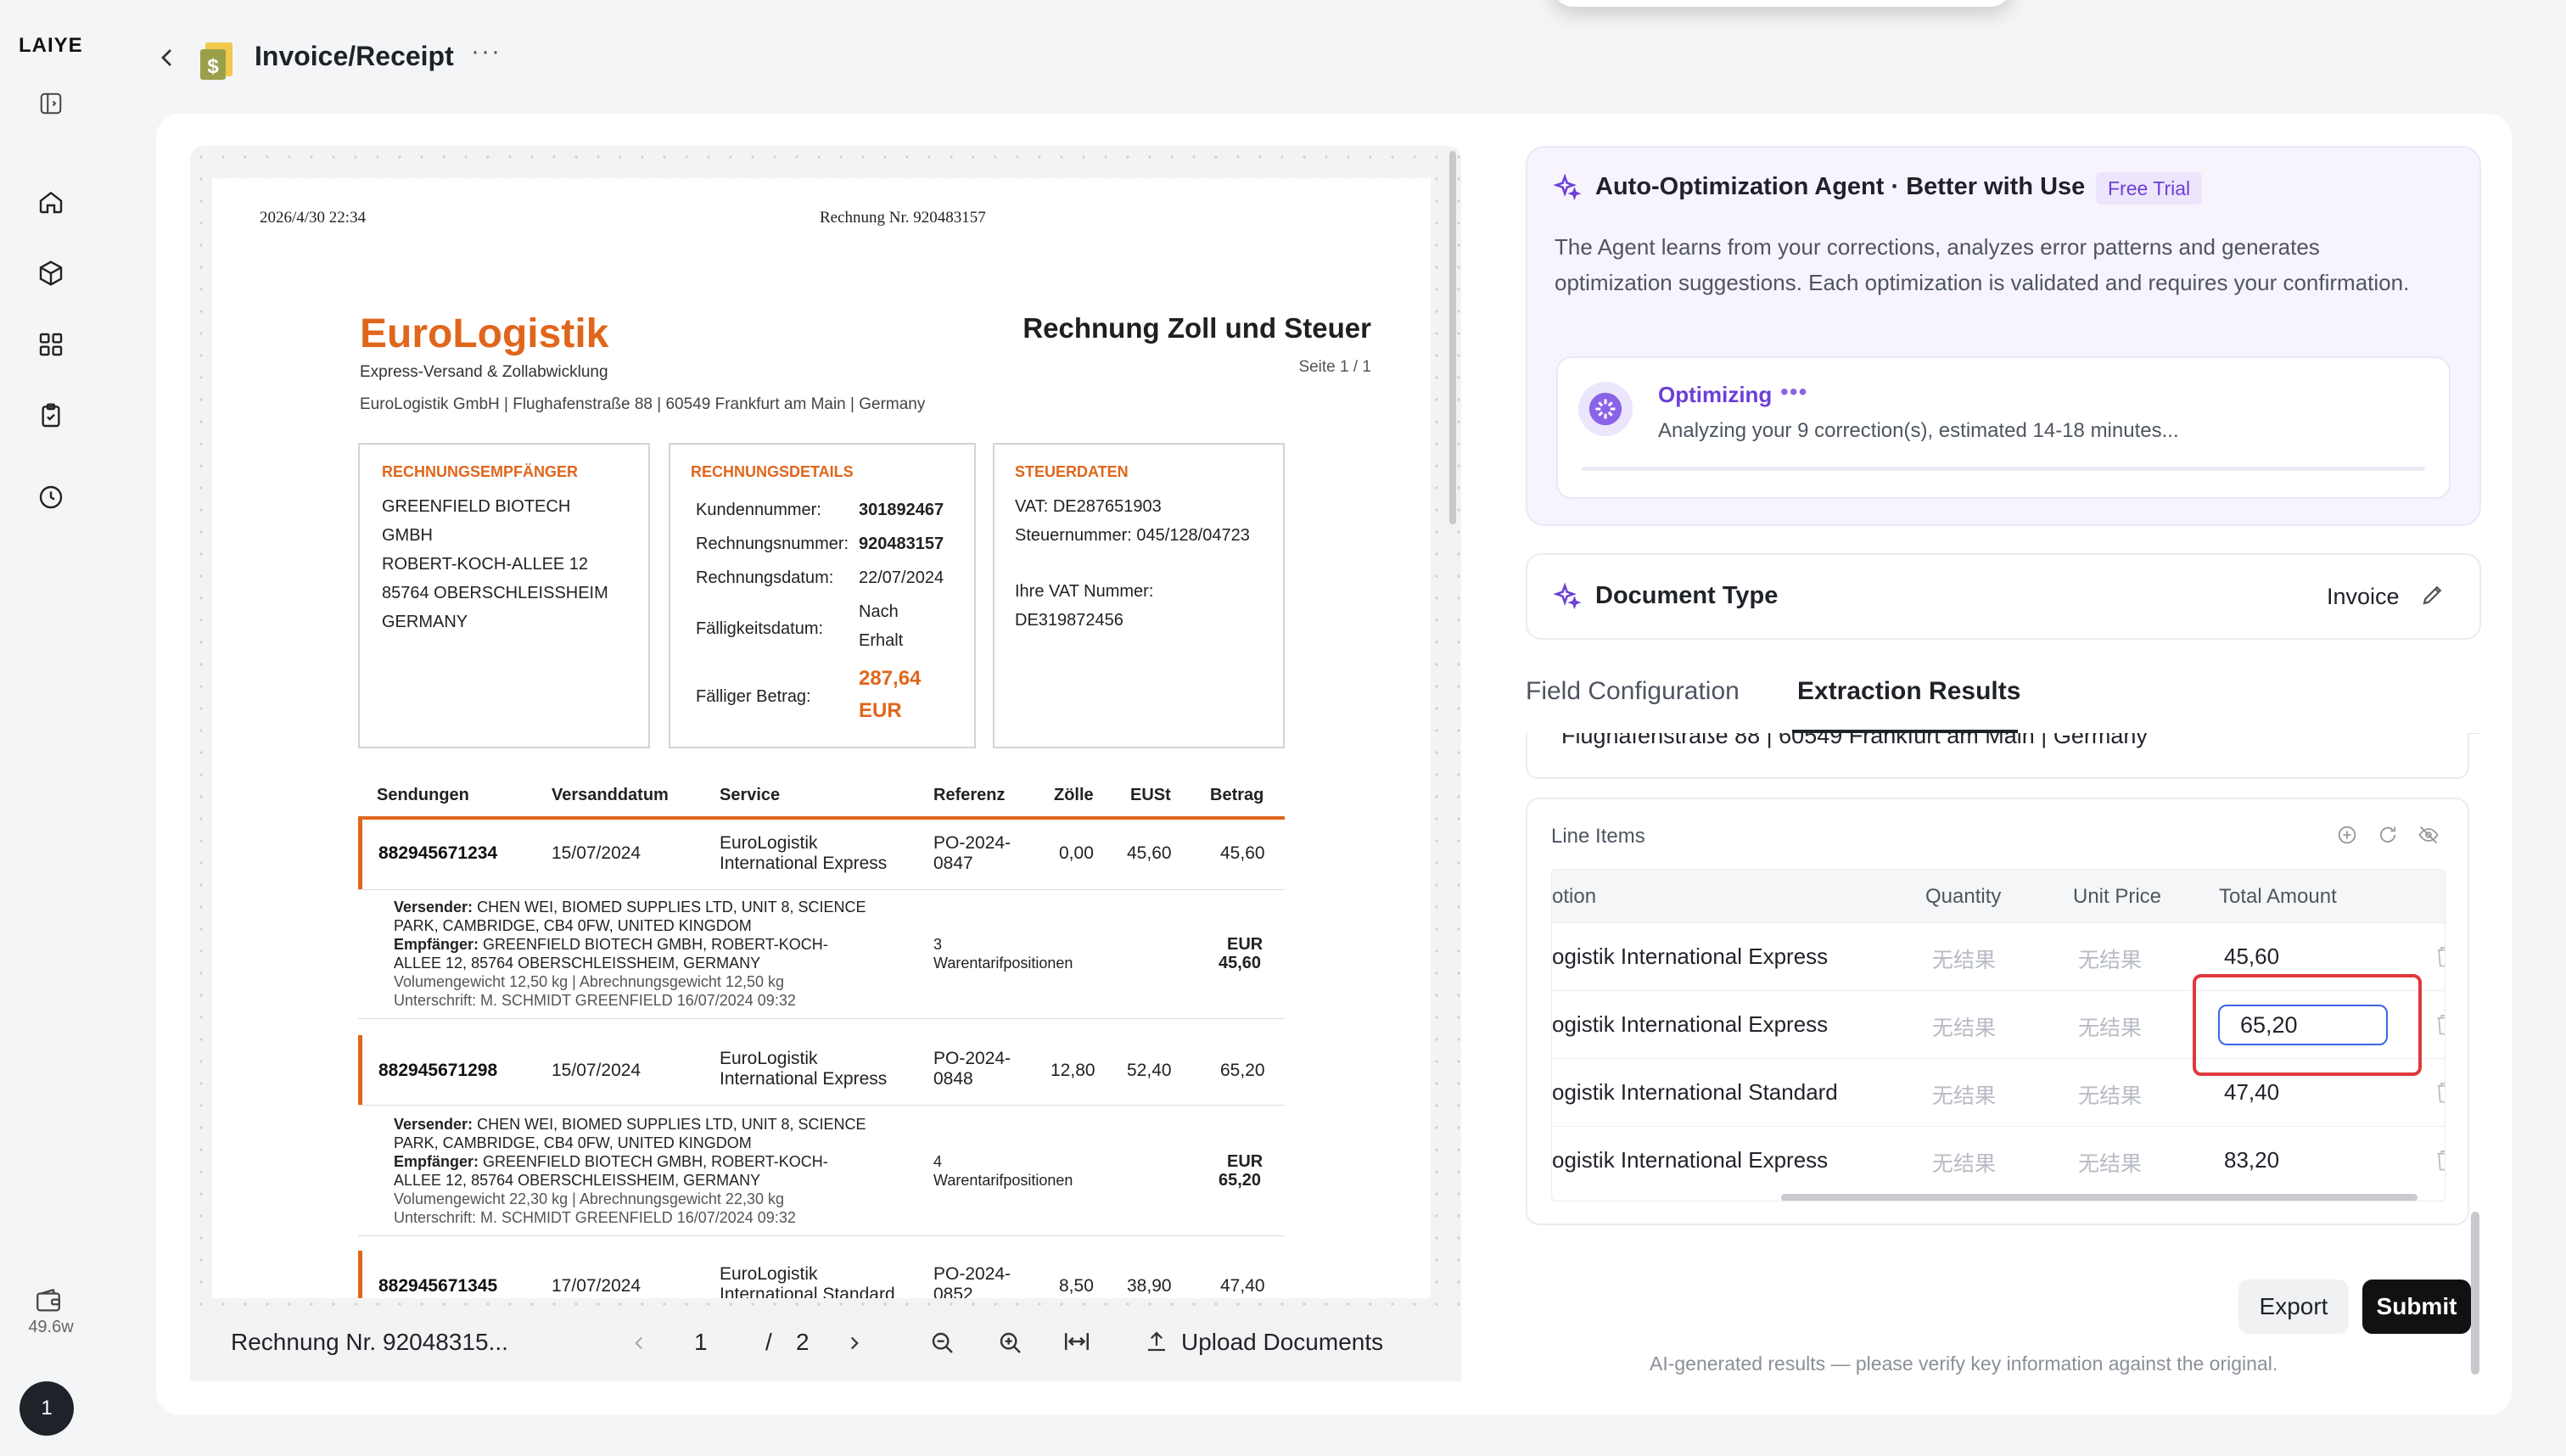 The height and width of the screenshot is (1456, 2566). Describe the element at coordinates (480, 471) in the screenshot. I see `recipient-title: RECHNUNGSEMPFÄNGER` at that location.